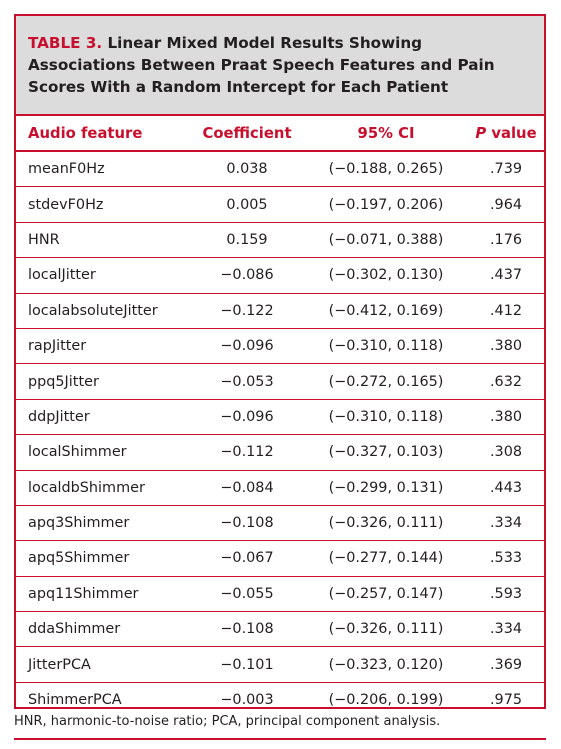  Describe the element at coordinates (103, 133) in the screenshot. I see `header-audio-feature: Audio feature` at that location.